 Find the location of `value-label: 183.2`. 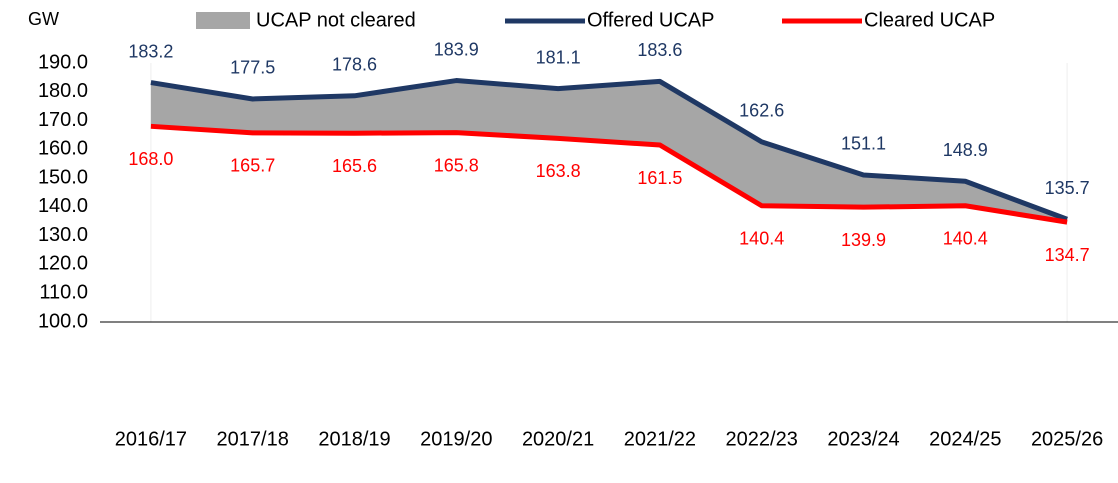

value-label: 183.2 is located at coordinates (150, 51).